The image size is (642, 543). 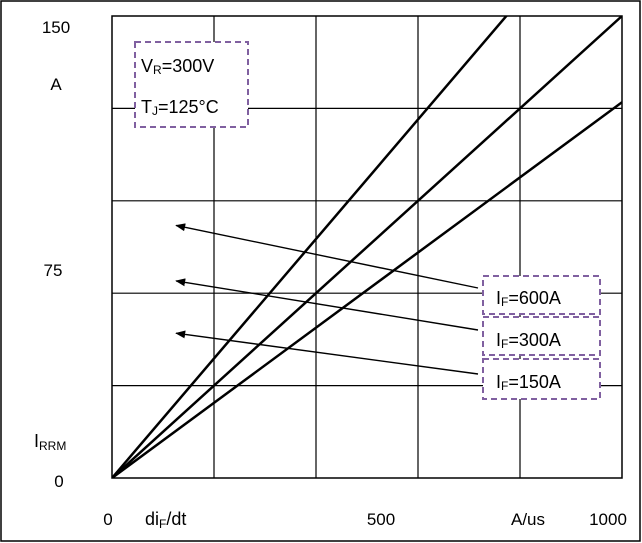 What do you see at coordinates (180, 107) in the screenshot?
I see `condition-tj: TJ=125°C` at bounding box center [180, 107].